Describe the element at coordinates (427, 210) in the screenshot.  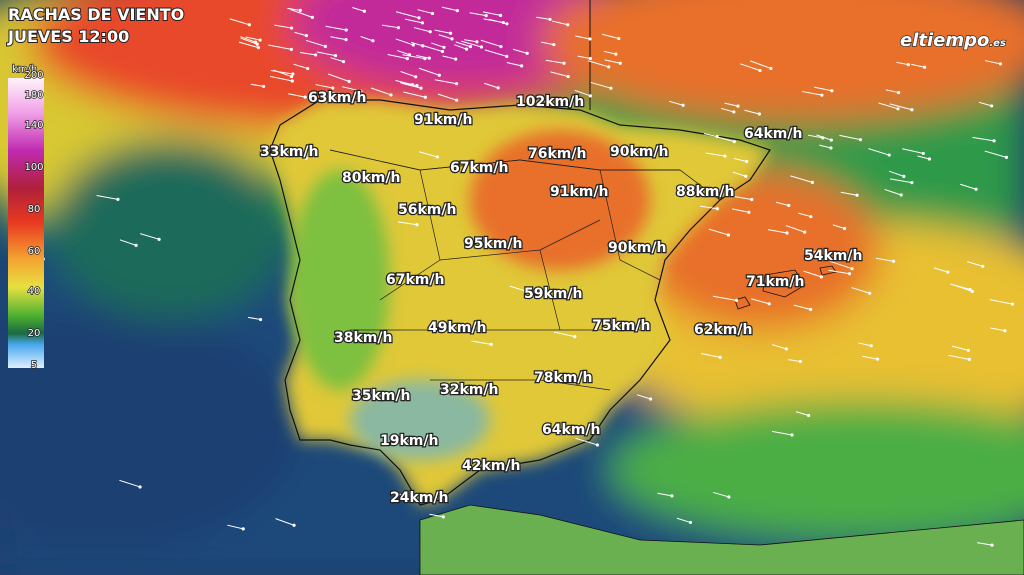
I see `gust-label: 56km/h` at that location.